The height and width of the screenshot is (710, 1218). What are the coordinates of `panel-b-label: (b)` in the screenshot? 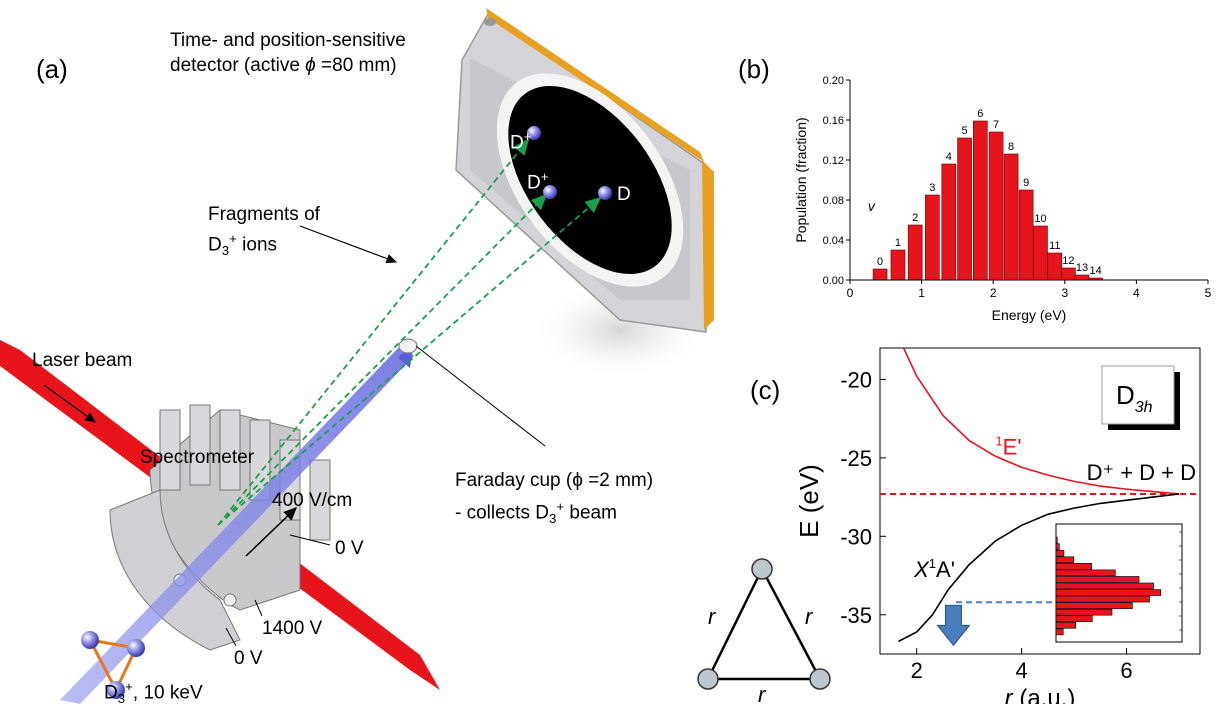 It's located at (754, 69).